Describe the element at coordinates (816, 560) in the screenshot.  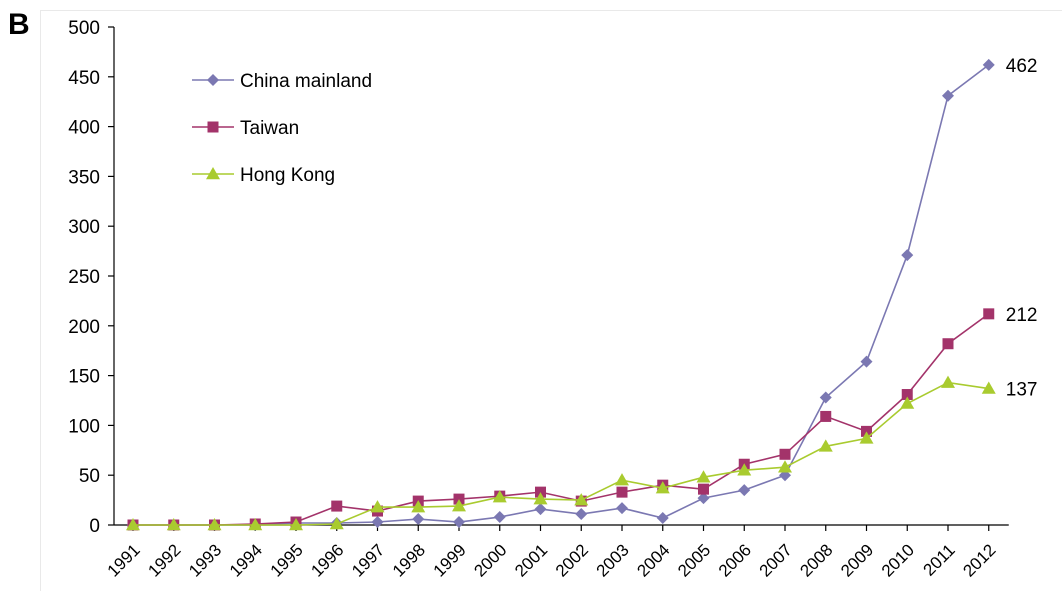
I see `x-tick-label: 2008` at that location.